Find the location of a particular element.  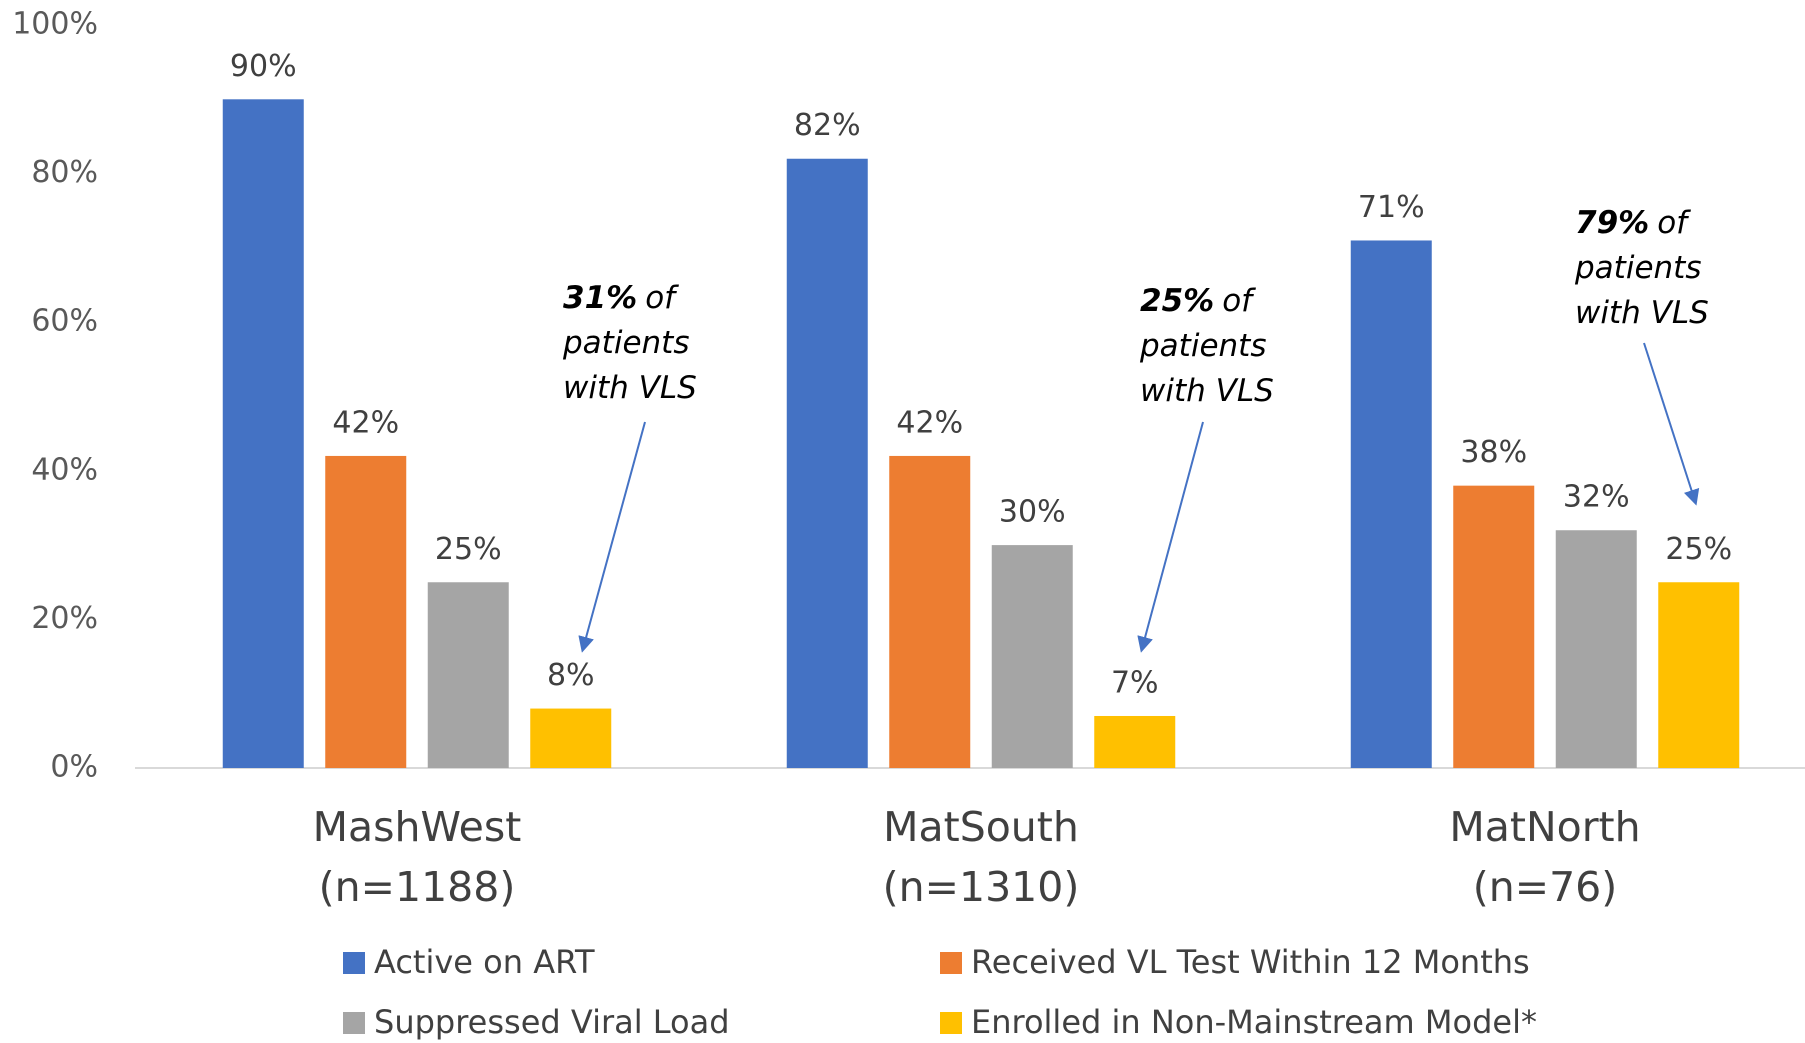

y-tick-label: 100% is located at coordinates (55, 24).